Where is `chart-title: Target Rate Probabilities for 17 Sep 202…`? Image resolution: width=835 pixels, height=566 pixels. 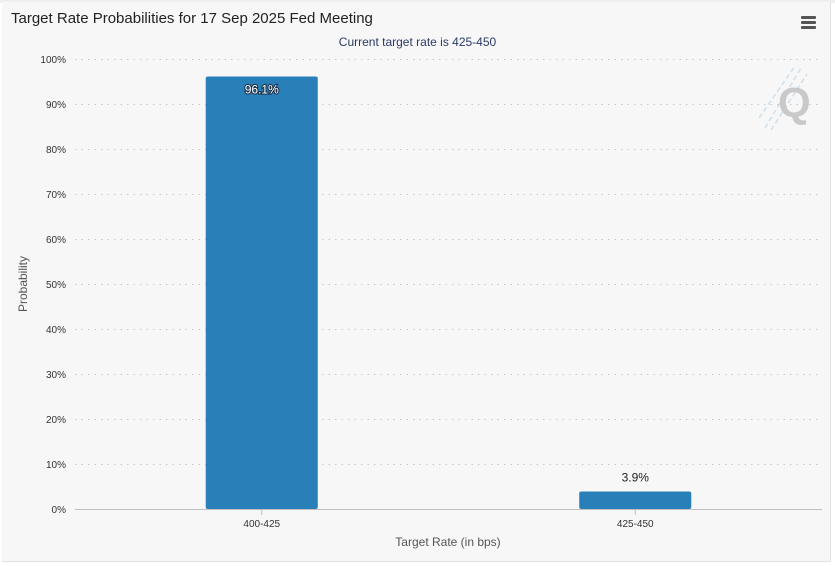
chart-title: Target Rate Probabilities for 17 Sep 202… is located at coordinates (192, 18).